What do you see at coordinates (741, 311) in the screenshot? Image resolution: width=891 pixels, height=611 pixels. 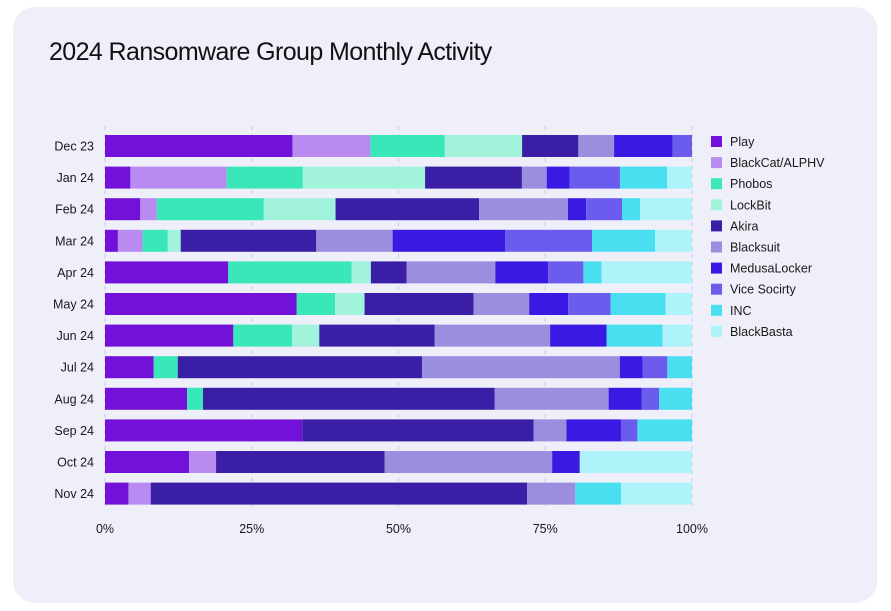 I see `legend-label: INC` at bounding box center [741, 311].